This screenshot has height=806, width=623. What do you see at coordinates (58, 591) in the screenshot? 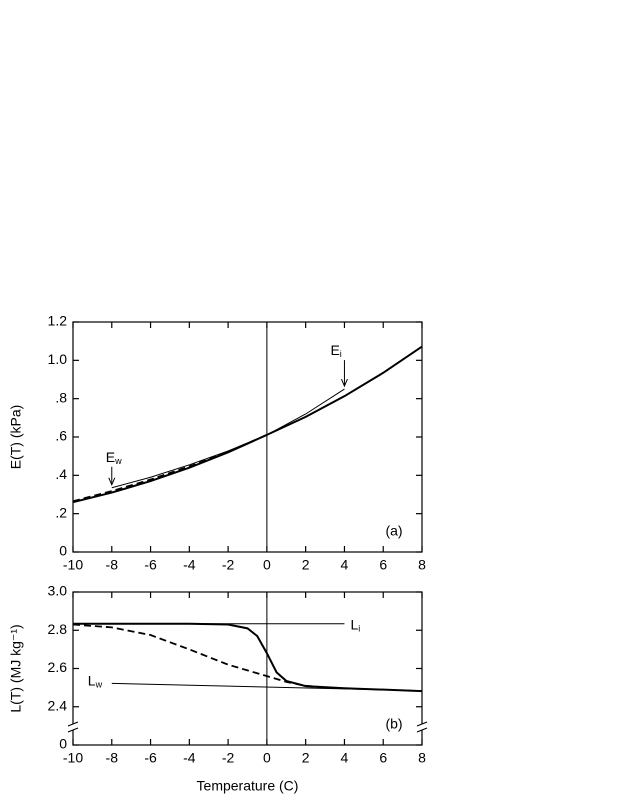
I see `y-tick-label: 3.0` at bounding box center [58, 591].